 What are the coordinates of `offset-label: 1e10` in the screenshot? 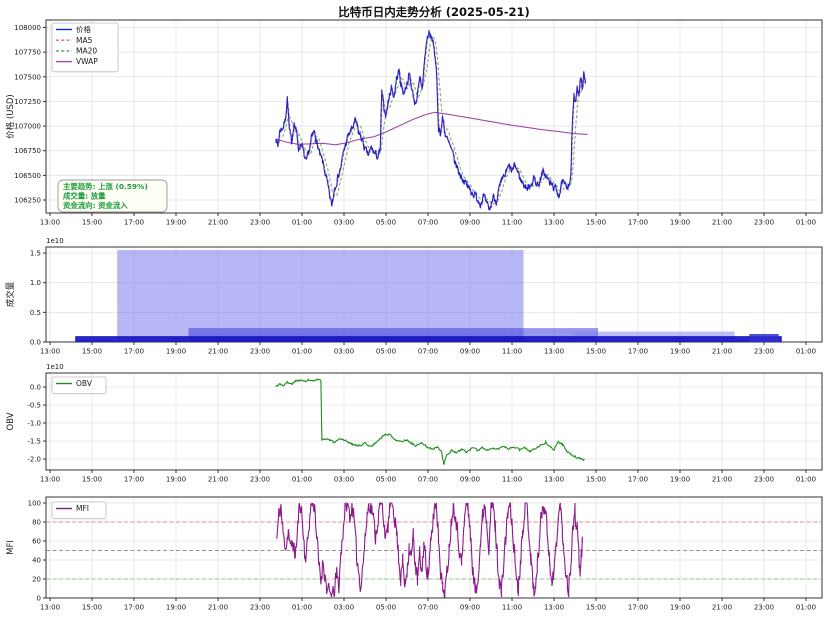 It's located at (55, 241).